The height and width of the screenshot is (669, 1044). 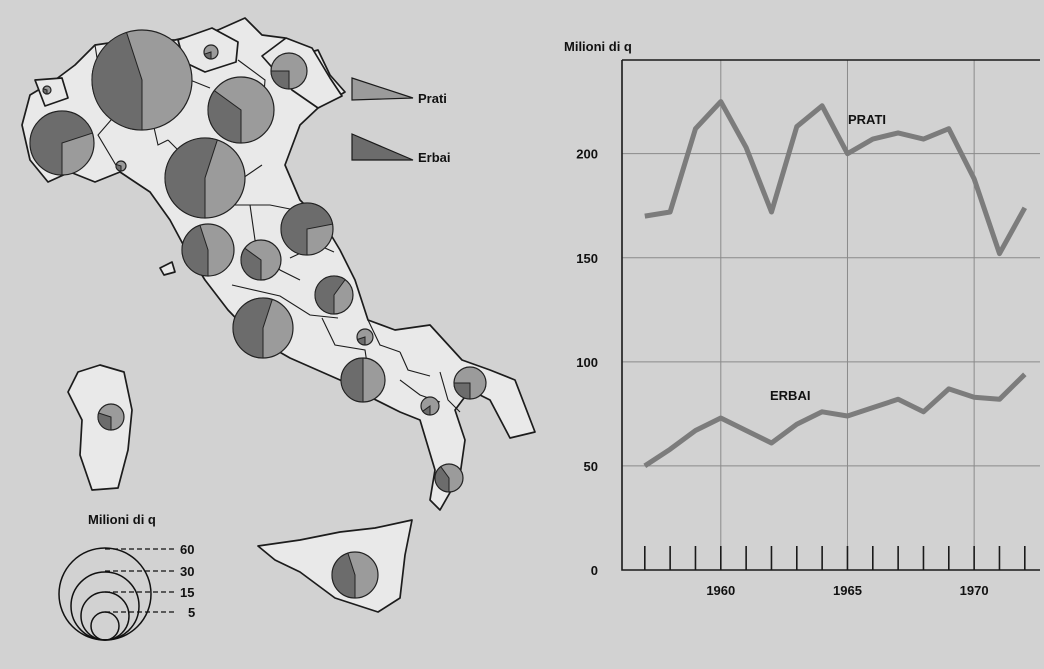 I want to click on scale-value-30: 30, so click(x=187, y=571).